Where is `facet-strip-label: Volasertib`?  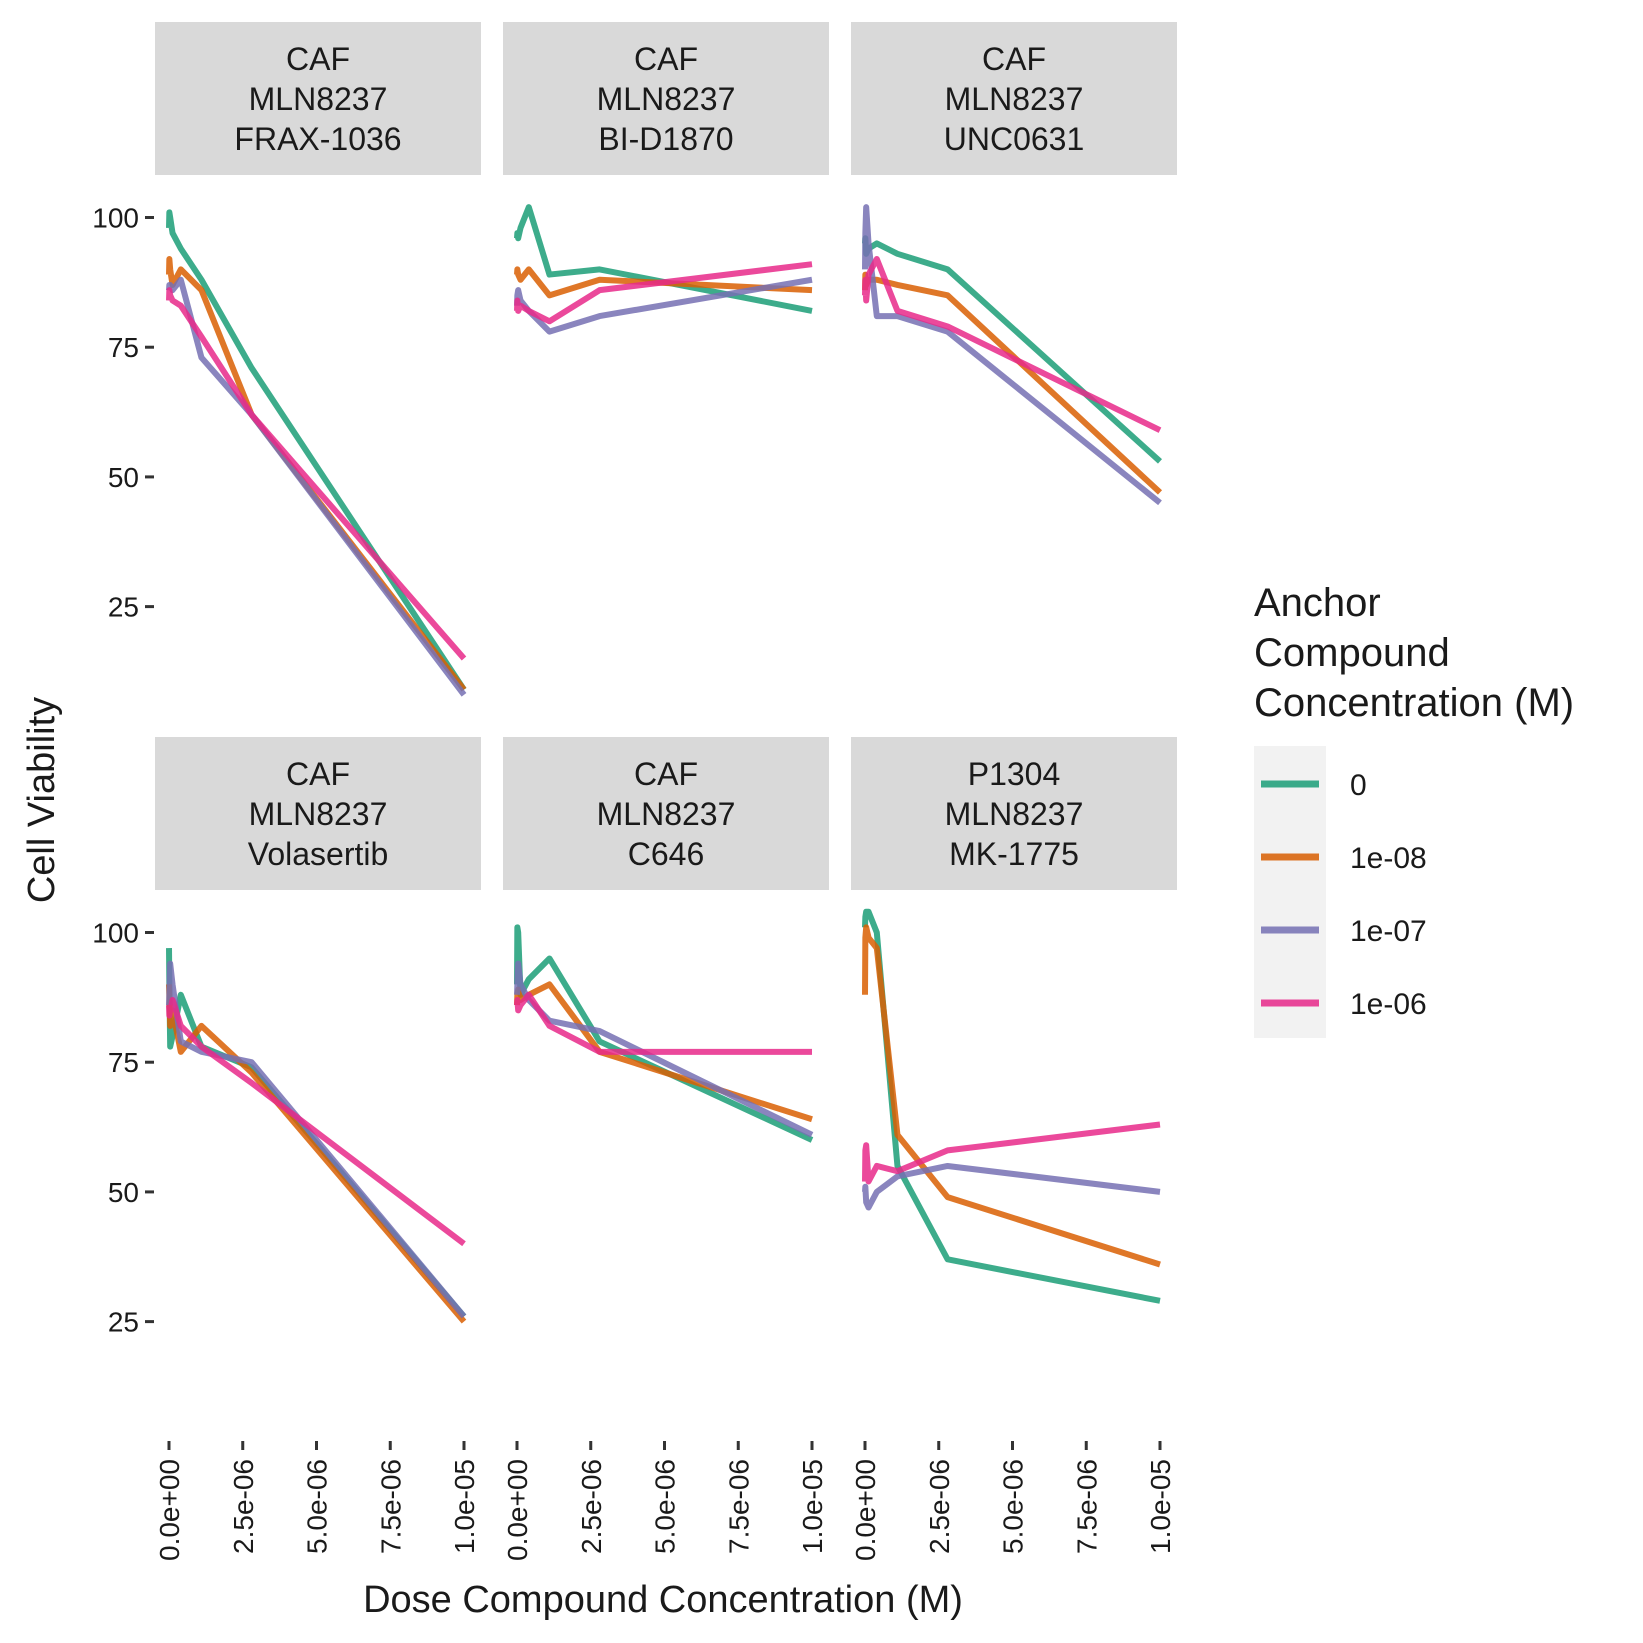 facet-strip-label: Volasertib is located at coordinates (318, 854).